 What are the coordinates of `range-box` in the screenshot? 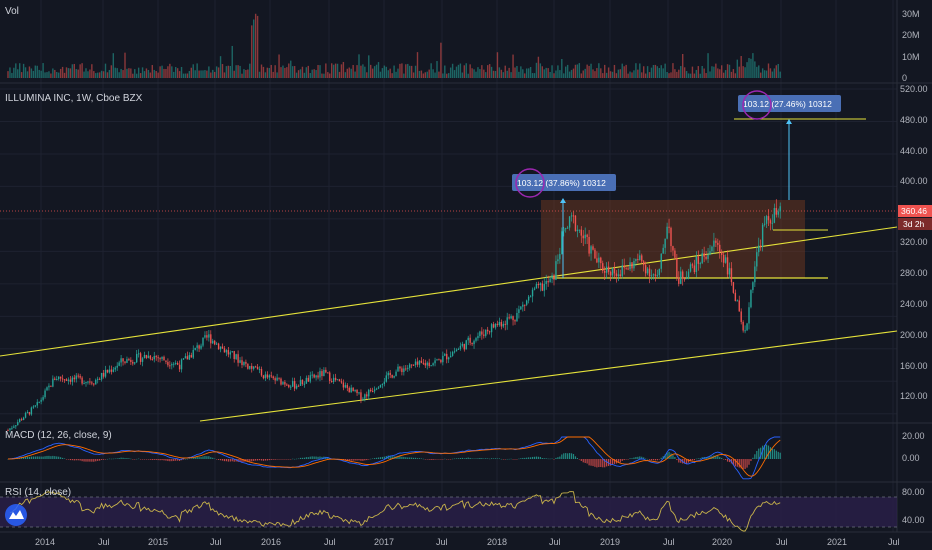 It's located at (673, 239).